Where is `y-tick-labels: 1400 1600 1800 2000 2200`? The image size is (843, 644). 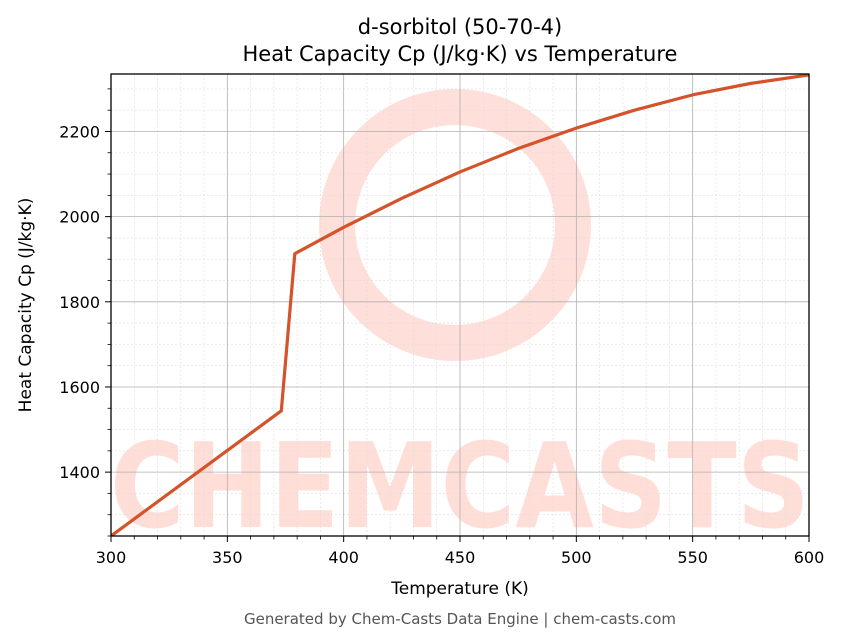
y-tick-labels: 1400 1600 1800 2000 2200 is located at coordinates (79, 302).